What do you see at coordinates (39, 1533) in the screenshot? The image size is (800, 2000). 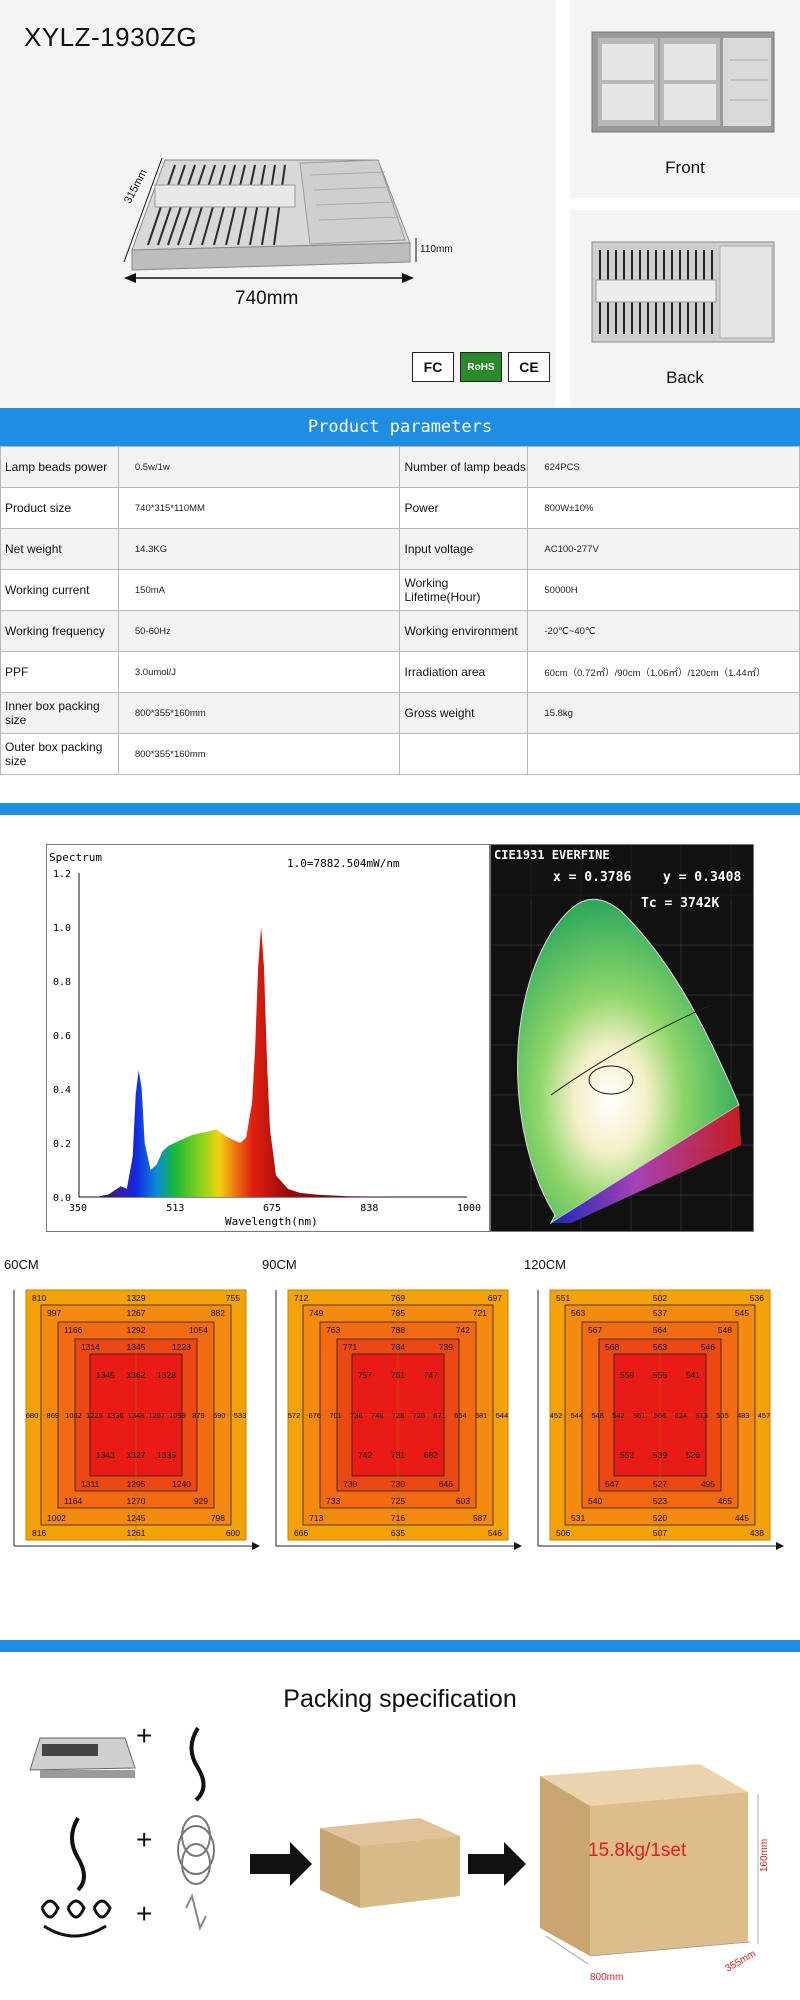 I see `heatmap-value: 816` at bounding box center [39, 1533].